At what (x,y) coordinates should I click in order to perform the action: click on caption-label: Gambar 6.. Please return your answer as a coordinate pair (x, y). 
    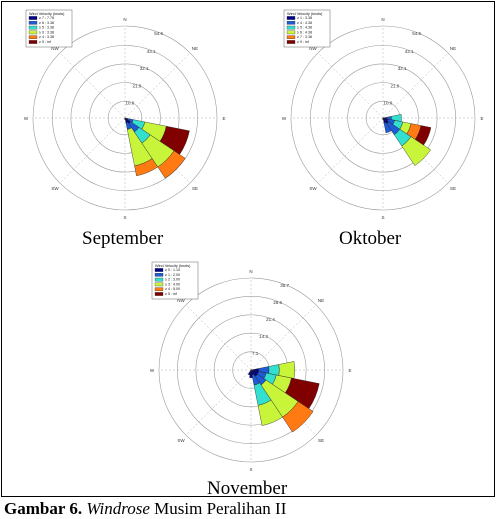
    Looking at the image, I should click on (43, 508).